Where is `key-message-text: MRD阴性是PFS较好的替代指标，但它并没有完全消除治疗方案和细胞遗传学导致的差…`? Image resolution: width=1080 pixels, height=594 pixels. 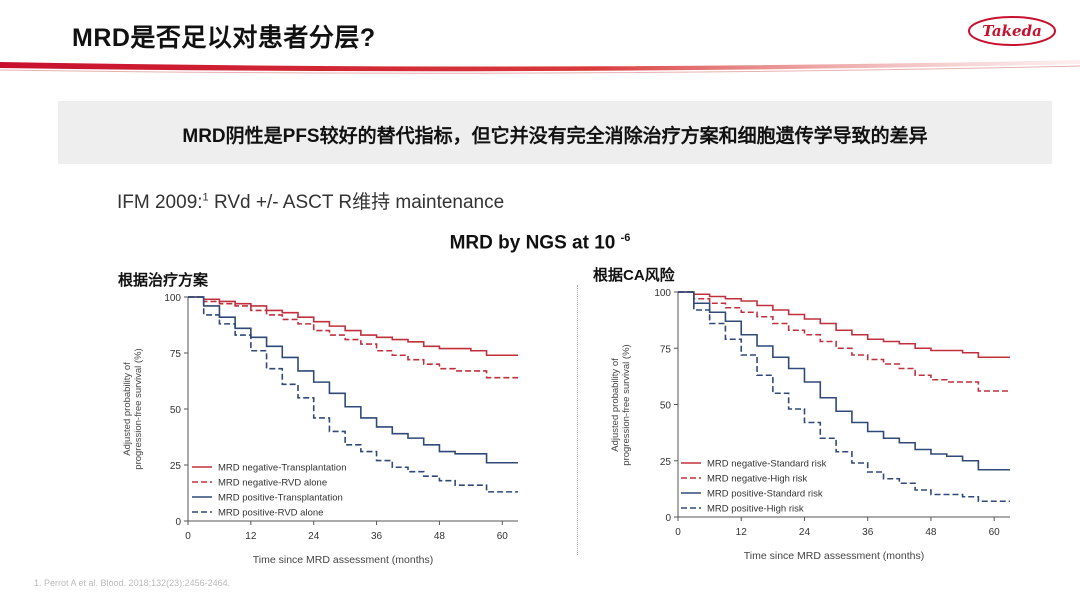
key-message-text: MRD阴性是PFS较好的替代指标，但它并没有完全消除治疗方案和细胞遗传学导致的差… is located at coordinates (555, 136).